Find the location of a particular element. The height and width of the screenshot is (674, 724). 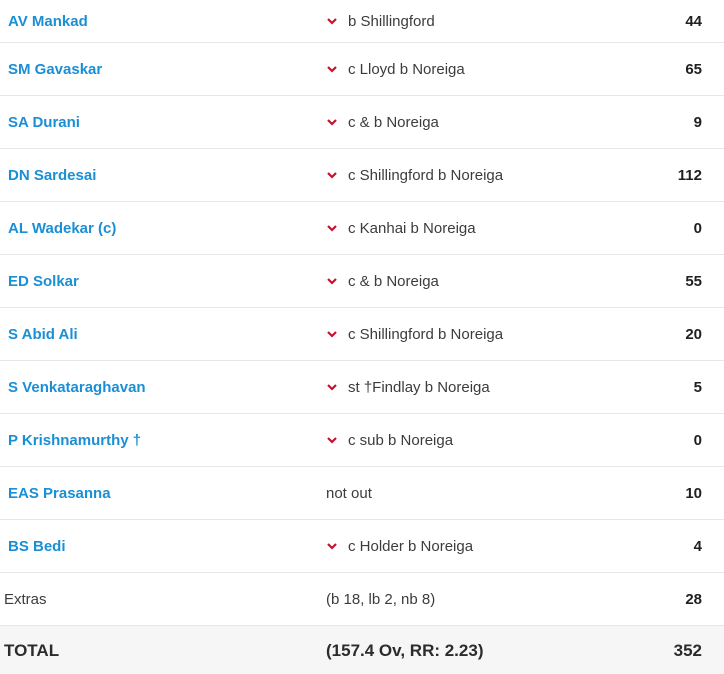

runs-value: 20 is located at coordinates (693, 334).